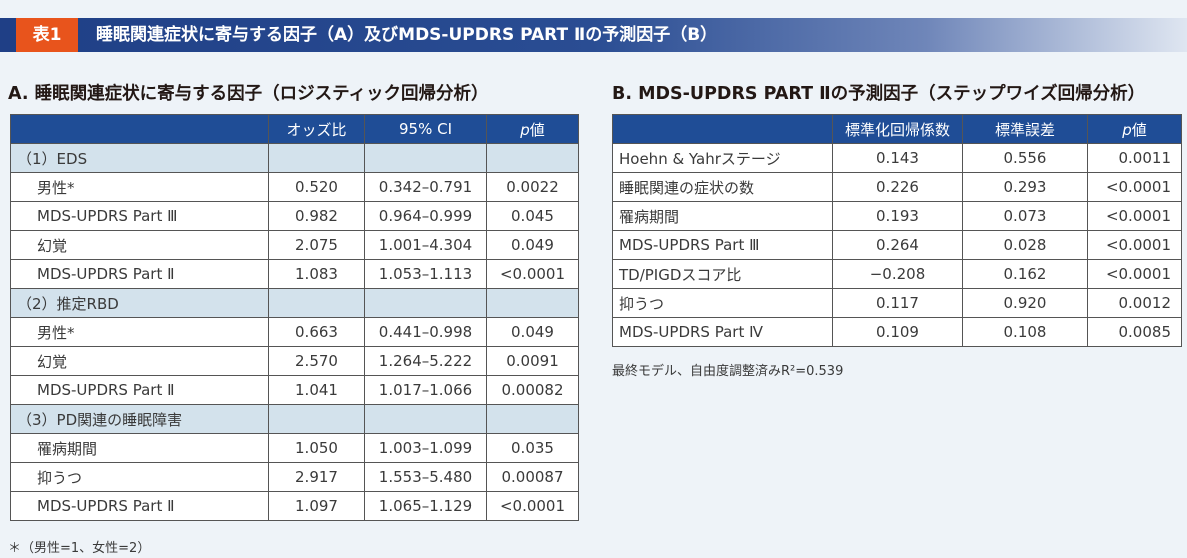 The width and height of the screenshot is (1187, 558). I want to click on table-a-header-row: オッズ比 95% CI p値, so click(294, 129).